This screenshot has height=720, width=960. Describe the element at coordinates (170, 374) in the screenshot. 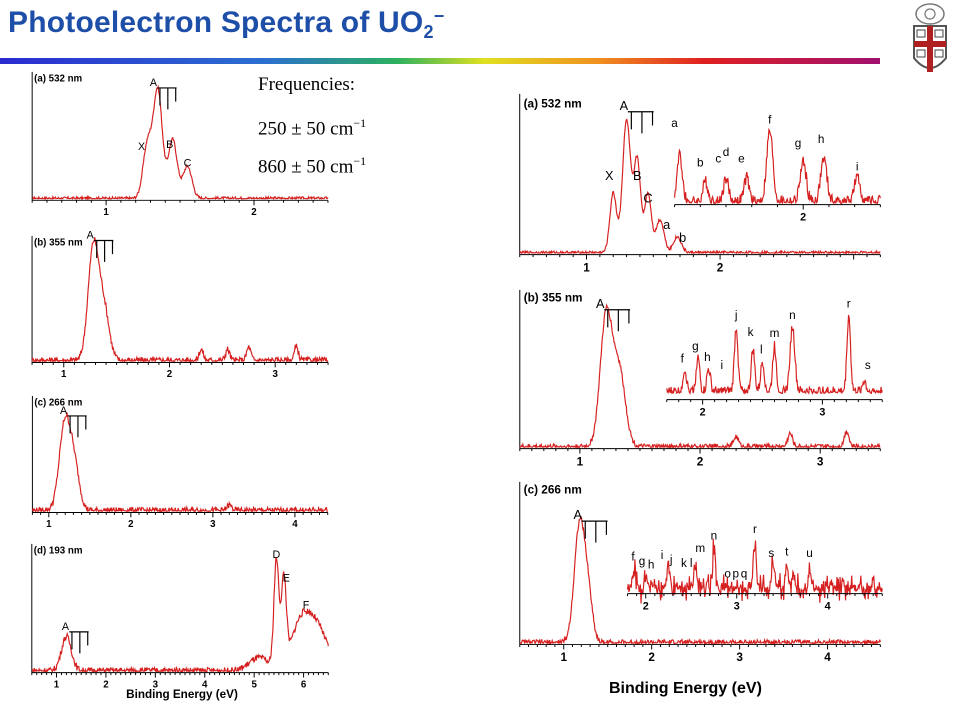

I see `left-b-tick-label: 2` at that location.